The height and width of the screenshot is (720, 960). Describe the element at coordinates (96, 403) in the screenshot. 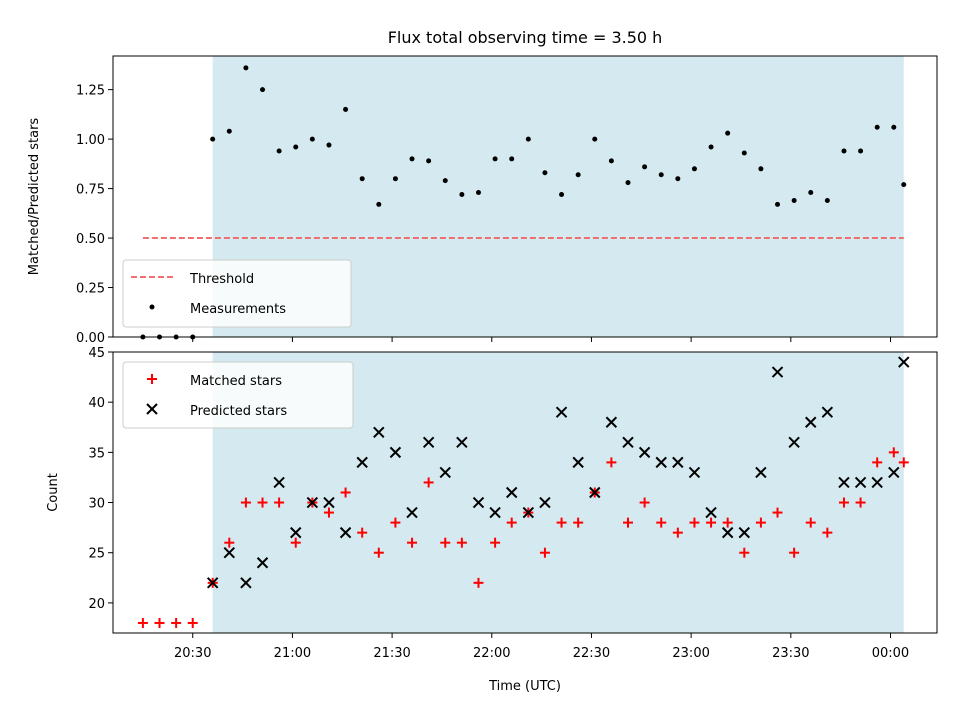

I see `bottom-ytick-label: 40` at that location.